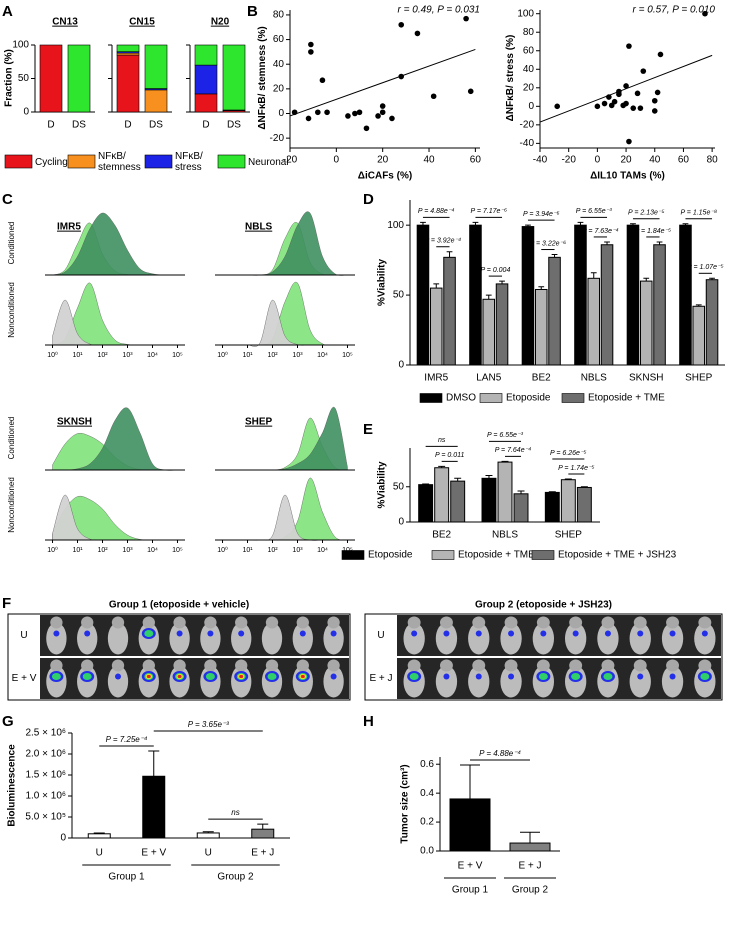  I want to click on legend-label: Etoposide + TME, so click(626, 398).